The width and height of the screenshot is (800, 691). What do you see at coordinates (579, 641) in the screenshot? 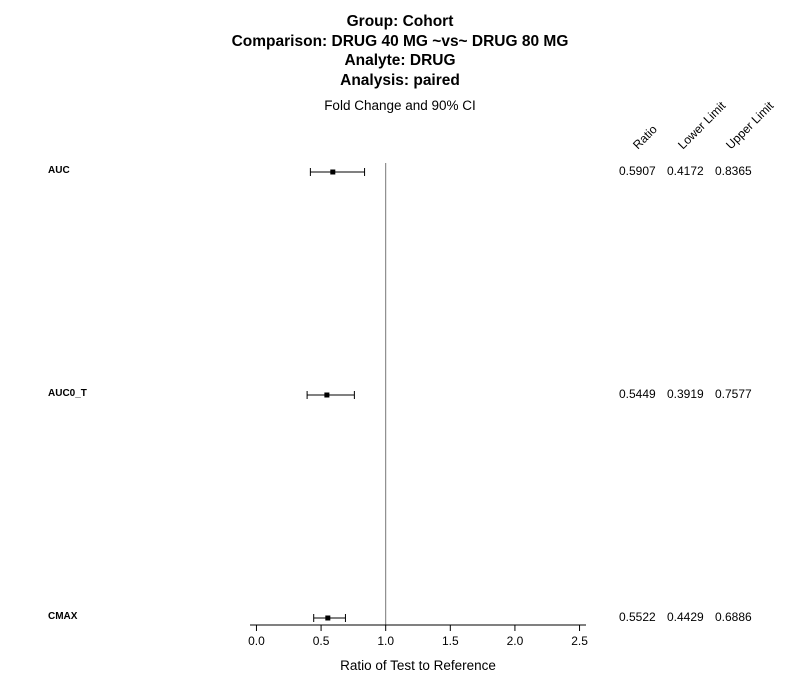
I see `x-tick-label: 2.5` at bounding box center [579, 641].